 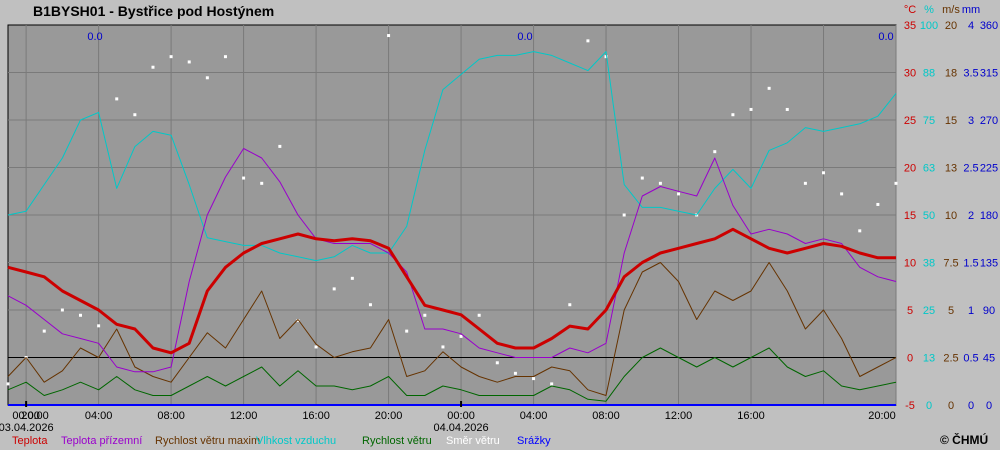 I want to click on chart-title: B1BYSH01 - Bystřice pod Hostýnem, so click(x=153, y=11).